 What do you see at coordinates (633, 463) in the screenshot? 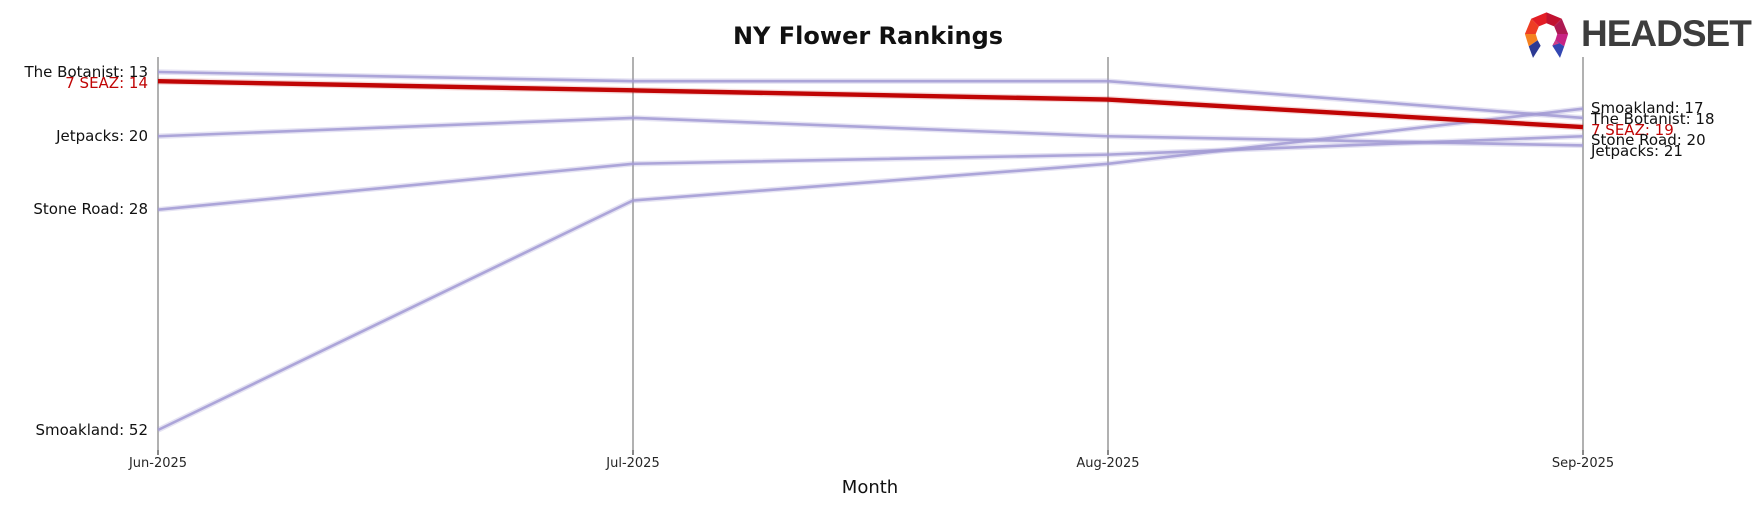
I see `tick-label-jul-2025: Jul-2025` at bounding box center [633, 463].